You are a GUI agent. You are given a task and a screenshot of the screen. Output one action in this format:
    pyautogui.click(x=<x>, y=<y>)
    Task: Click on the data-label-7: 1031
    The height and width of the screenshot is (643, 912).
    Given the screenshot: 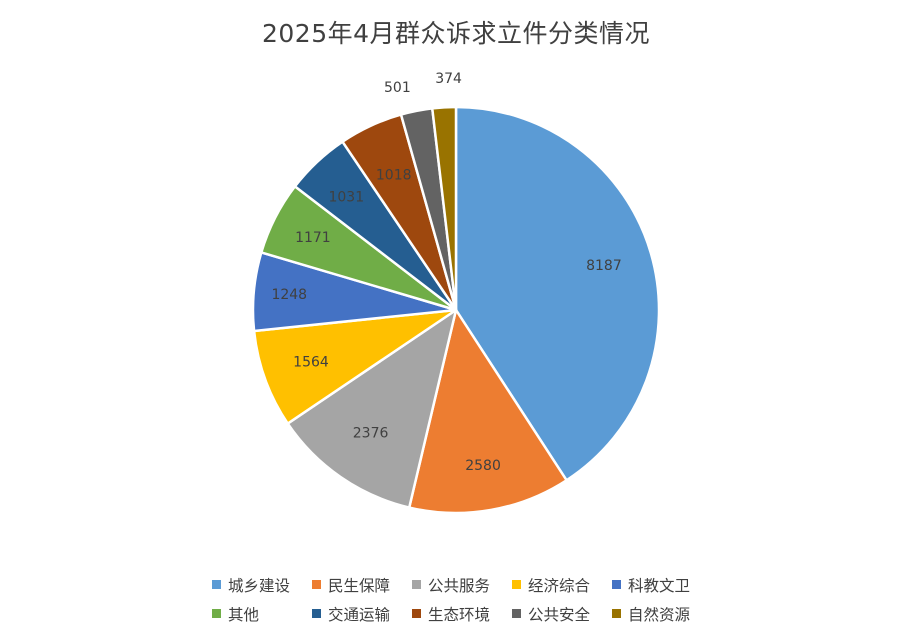 What is the action you would take?
    pyautogui.click(x=346, y=198)
    